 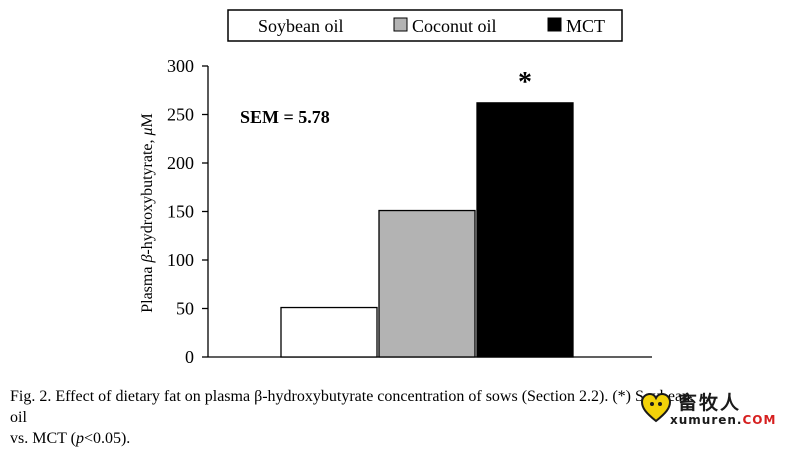 I want to click on caption-p-value: p, so click(x=79, y=438).